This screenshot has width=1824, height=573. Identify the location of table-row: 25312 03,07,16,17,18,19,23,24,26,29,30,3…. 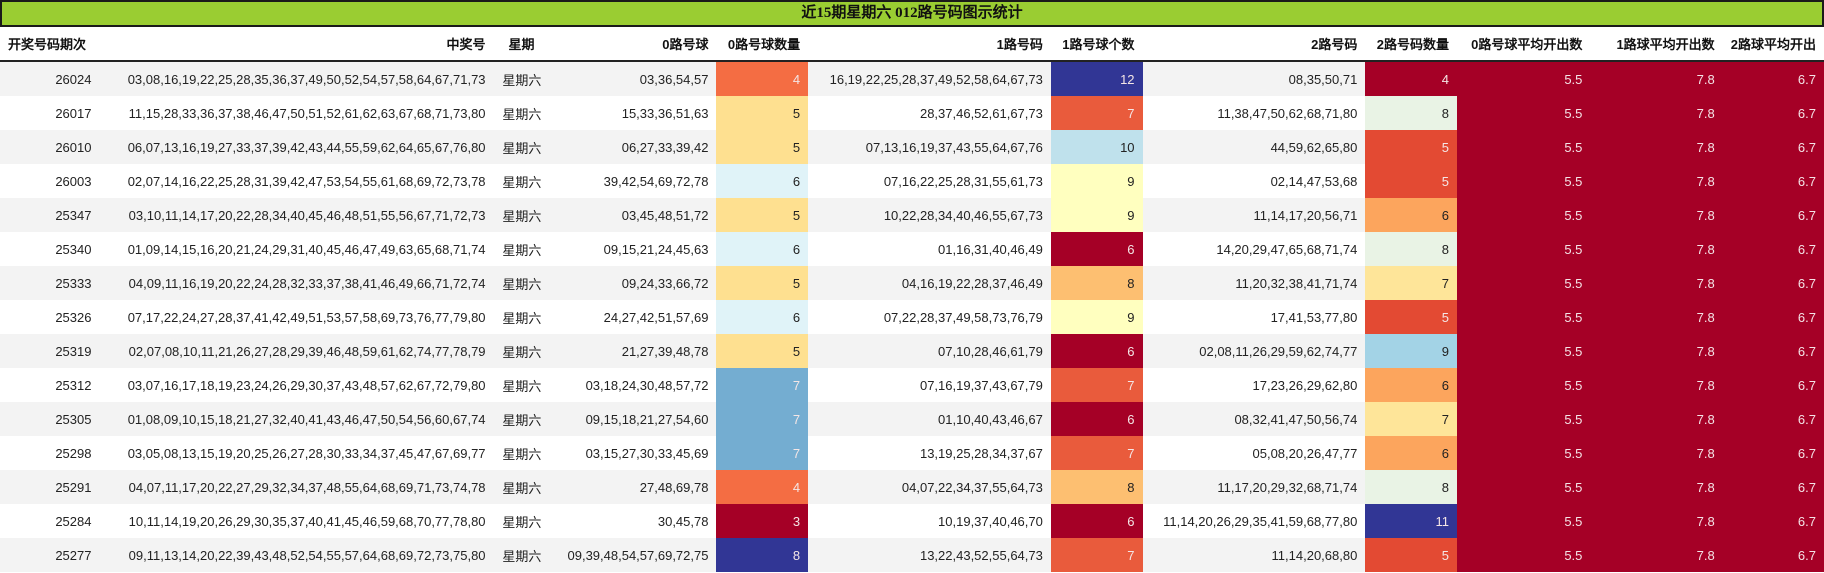
(912, 385).